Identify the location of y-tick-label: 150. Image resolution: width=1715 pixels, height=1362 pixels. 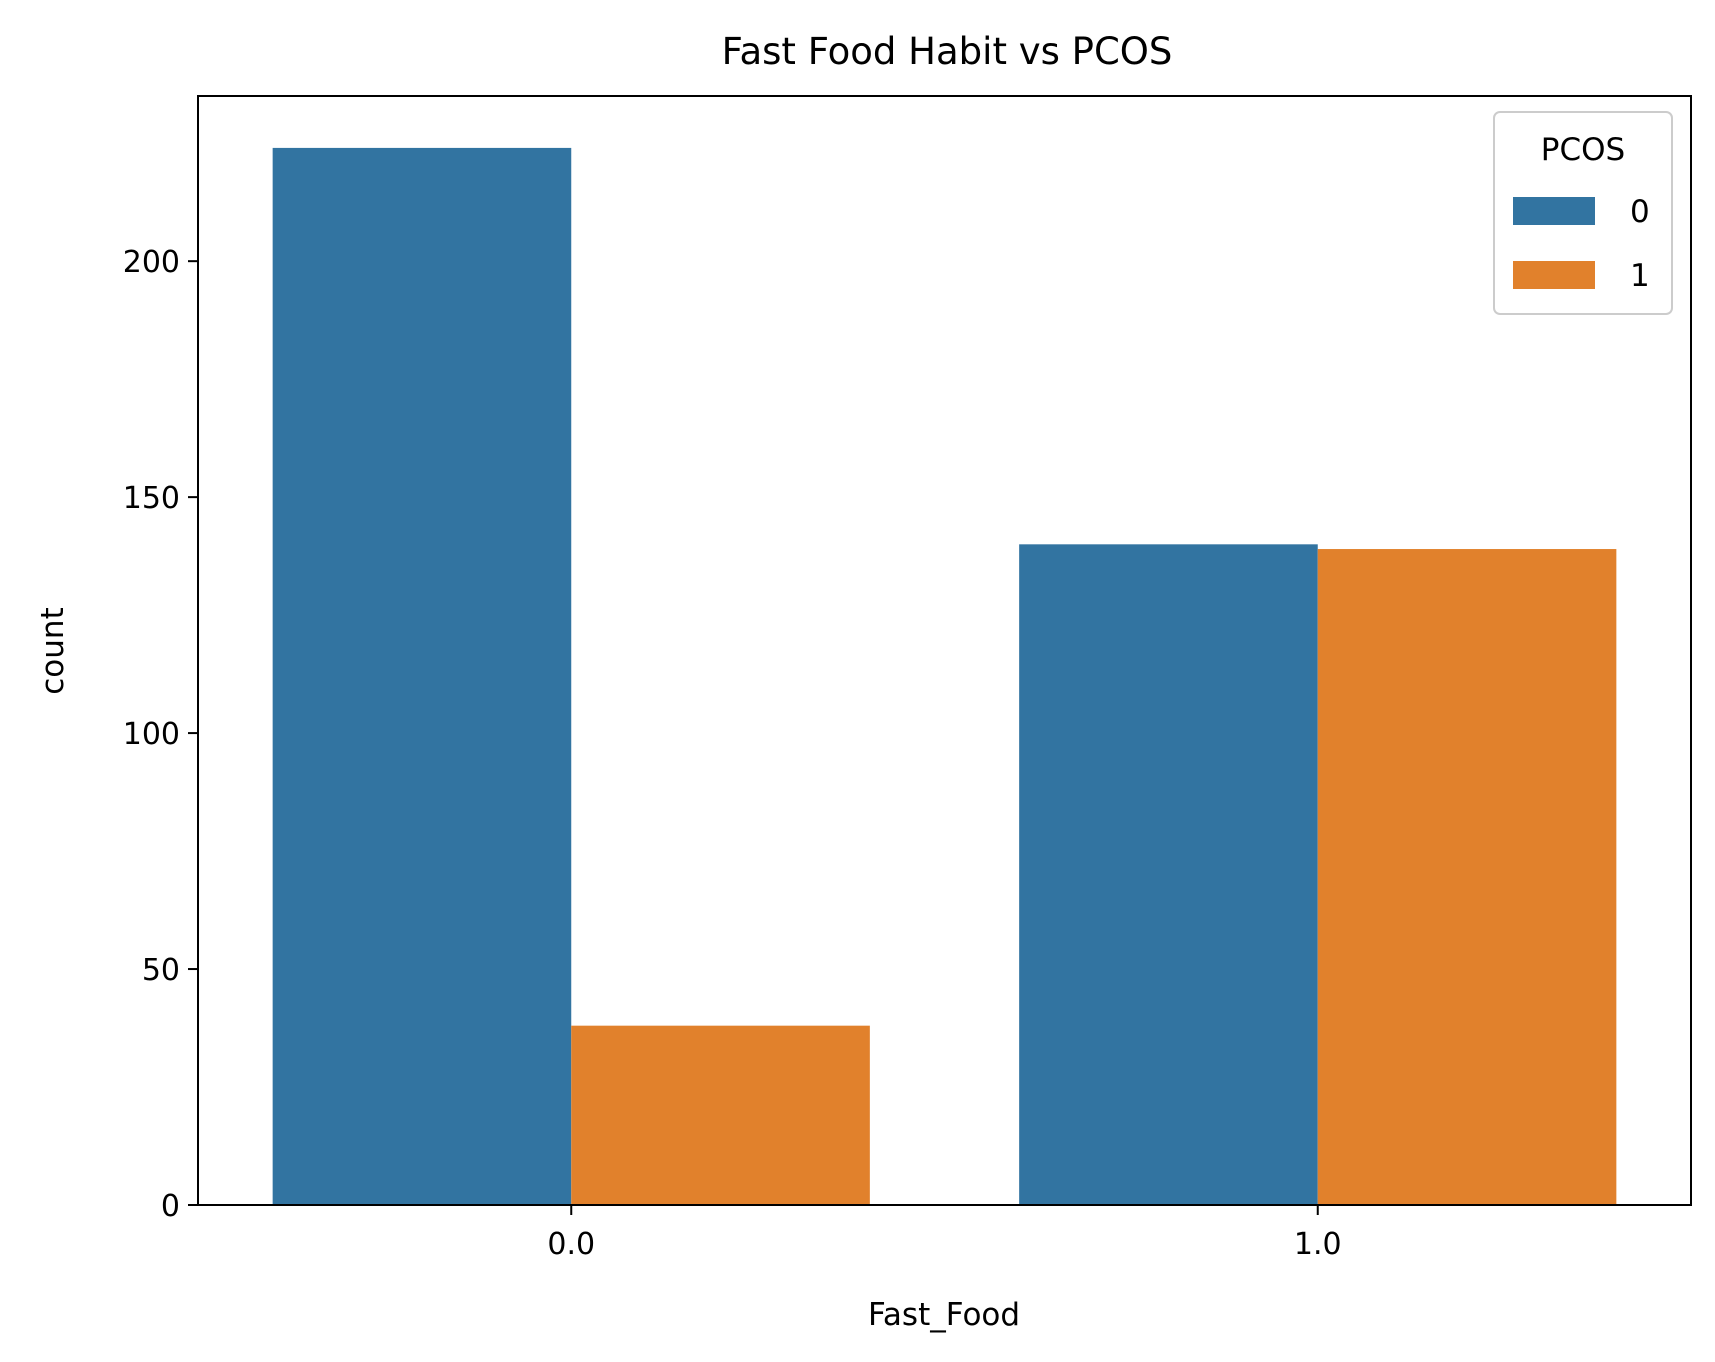
(151, 498).